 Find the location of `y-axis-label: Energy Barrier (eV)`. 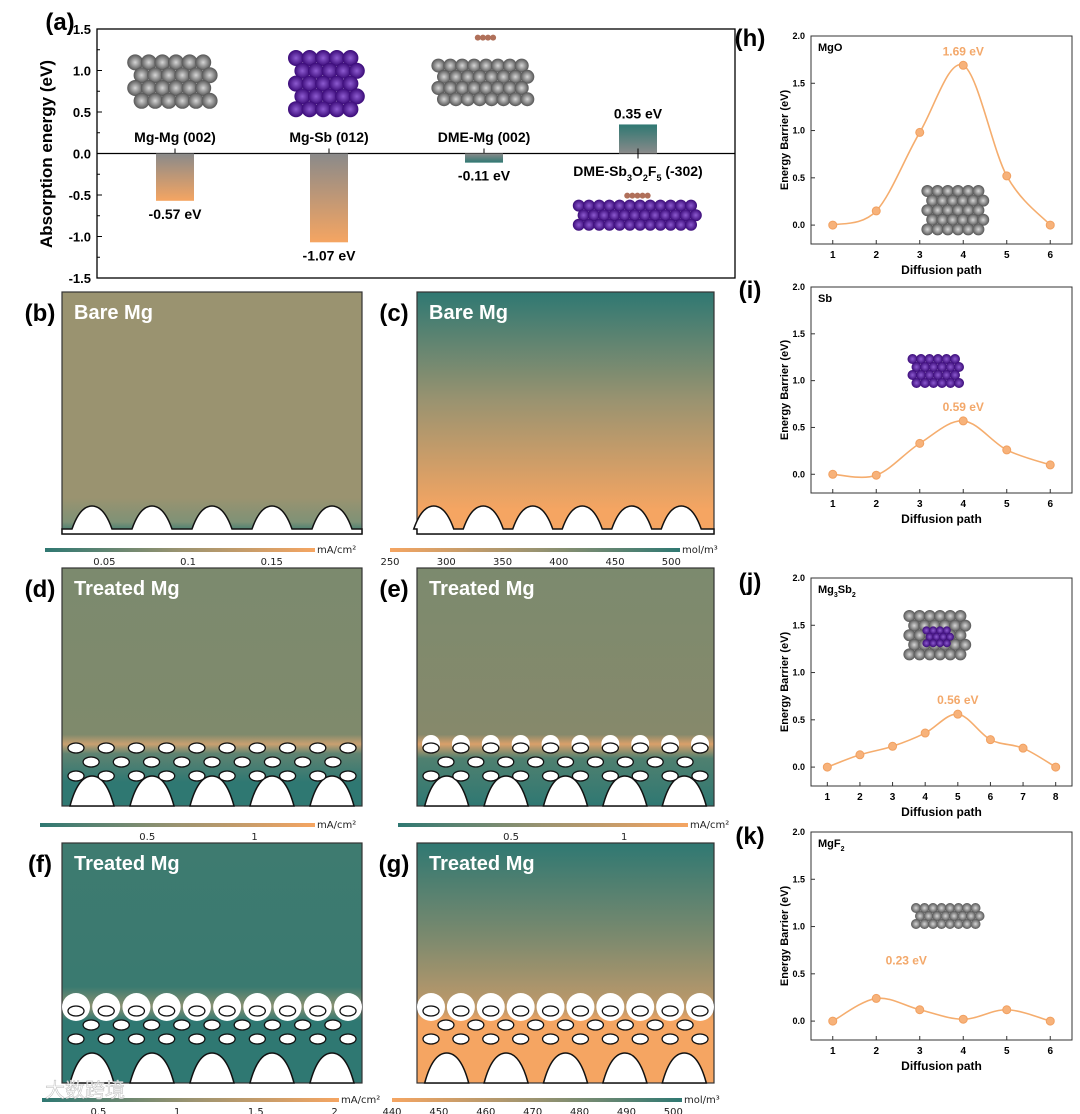

y-axis-label: Energy Barrier (eV) is located at coordinates (785, 390).